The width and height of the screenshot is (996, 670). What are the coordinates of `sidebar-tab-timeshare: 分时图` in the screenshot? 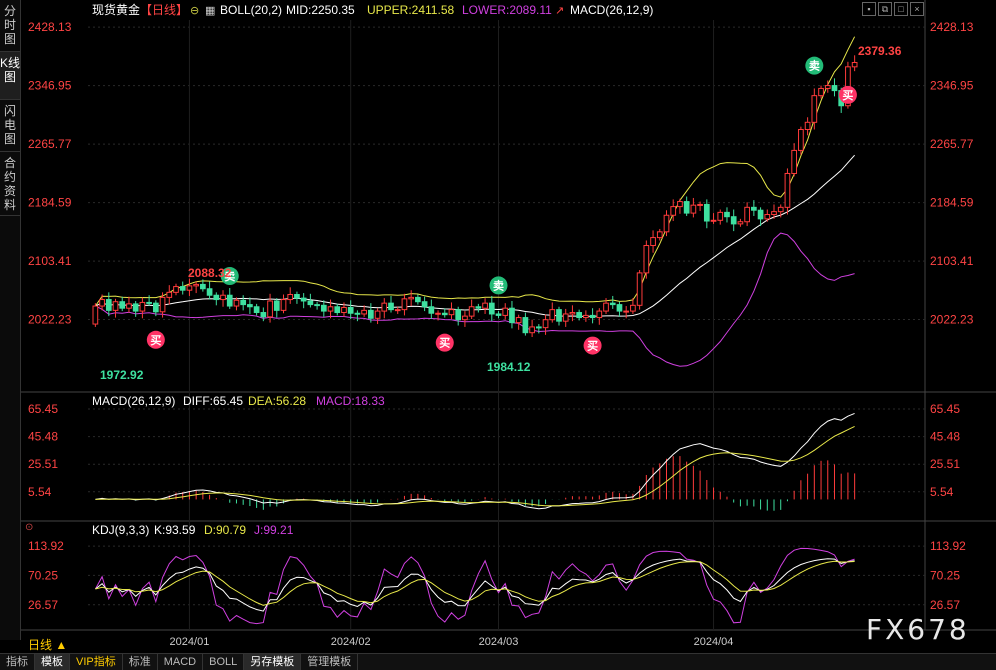 It's located at (10, 26).